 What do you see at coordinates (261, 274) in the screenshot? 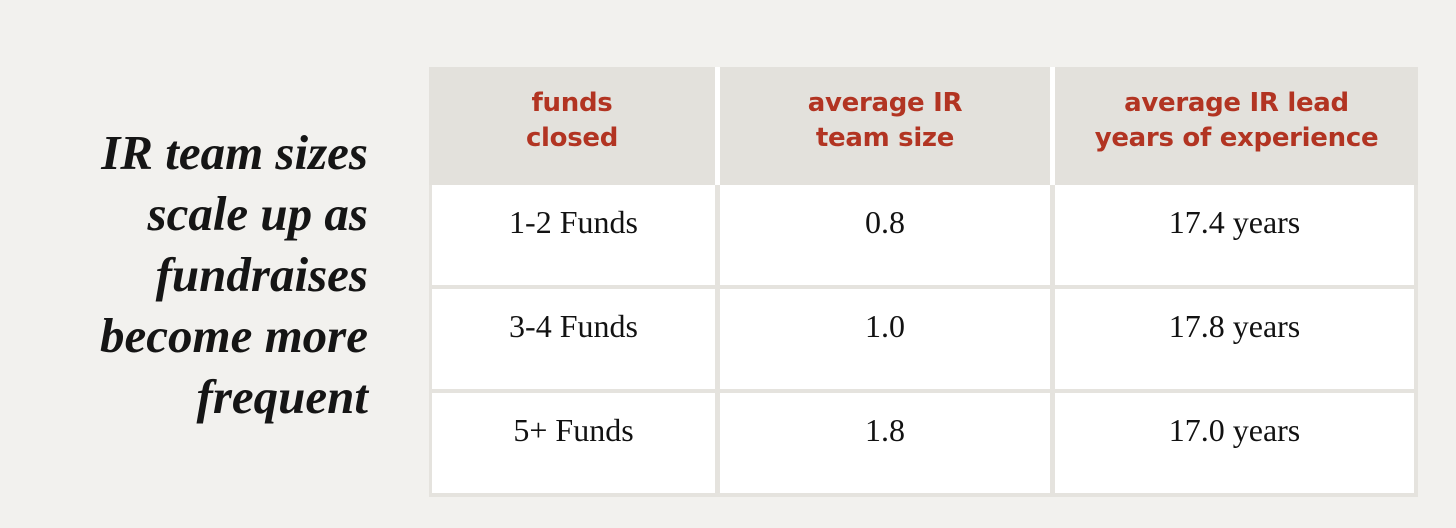
I see `title-line: fundraises` at bounding box center [261, 274].